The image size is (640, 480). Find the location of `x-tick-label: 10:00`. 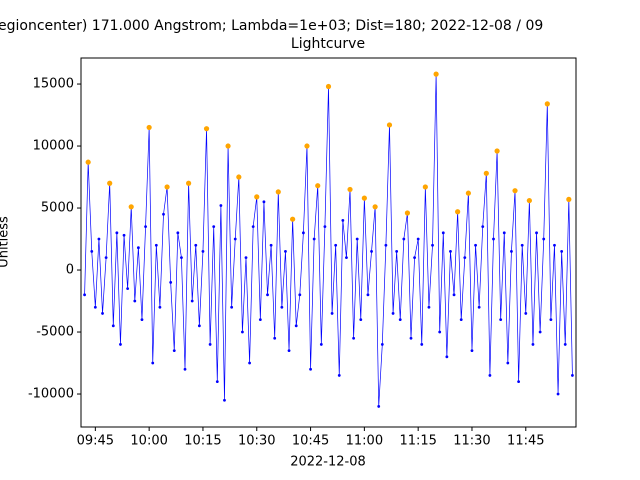

x-tick-label: 10:00 is located at coordinates (148, 441).